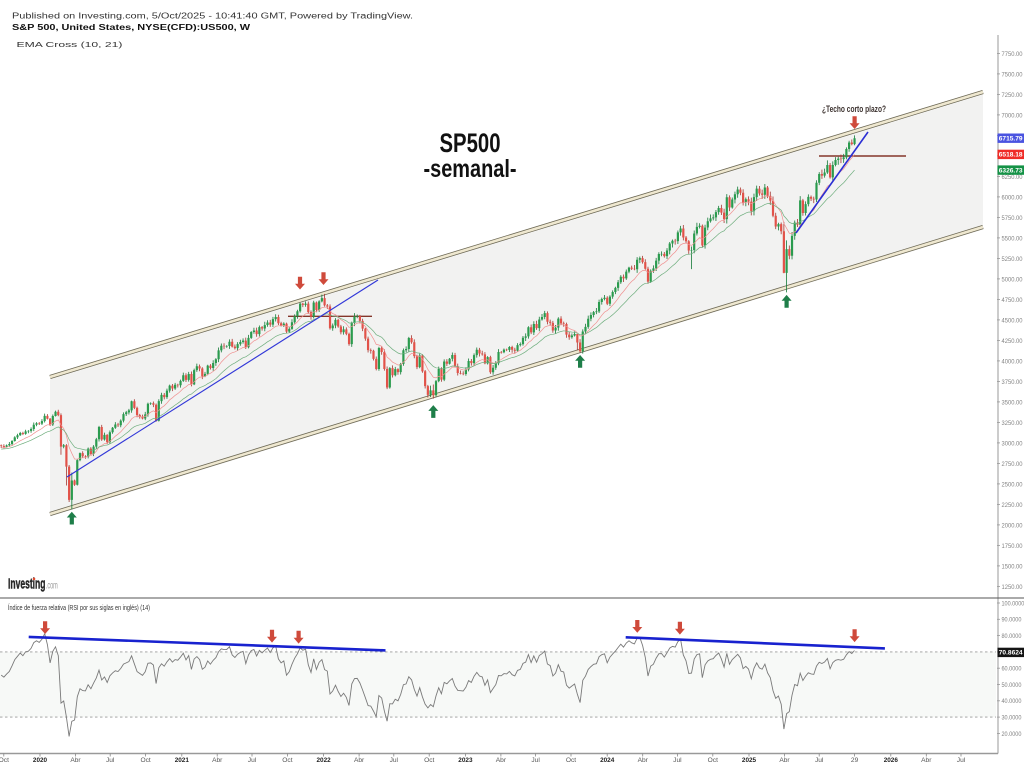 The height and width of the screenshot is (768, 1024). What do you see at coordinates (1012, 74) in the screenshot?
I see `svg-text: 7500.00` at bounding box center [1012, 74].